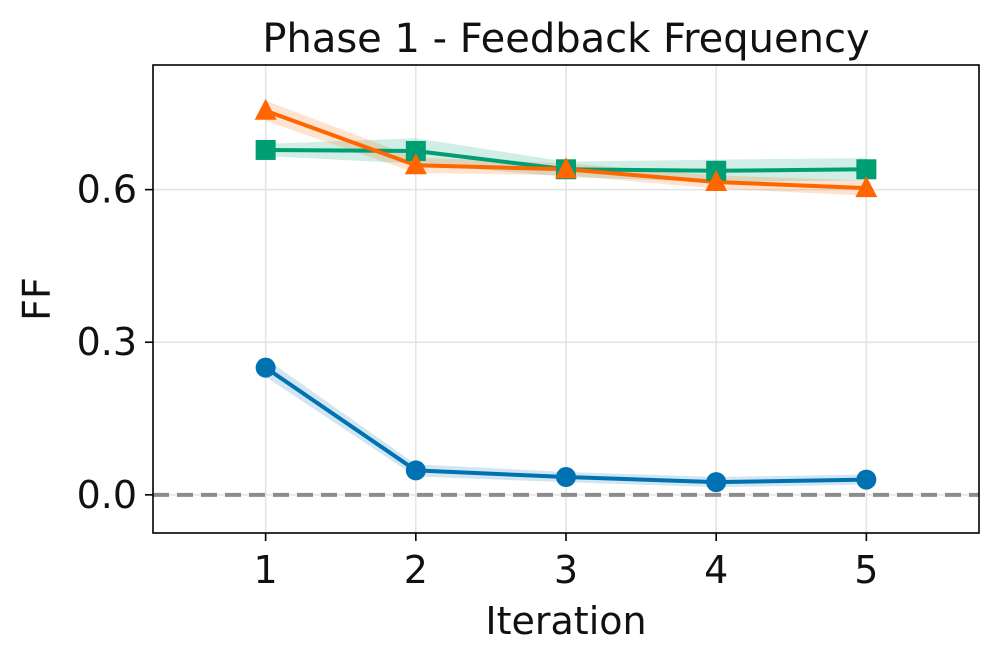 This screenshot has height=660, width=997. I want to click on x-tick-label: 5, so click(866, 570).